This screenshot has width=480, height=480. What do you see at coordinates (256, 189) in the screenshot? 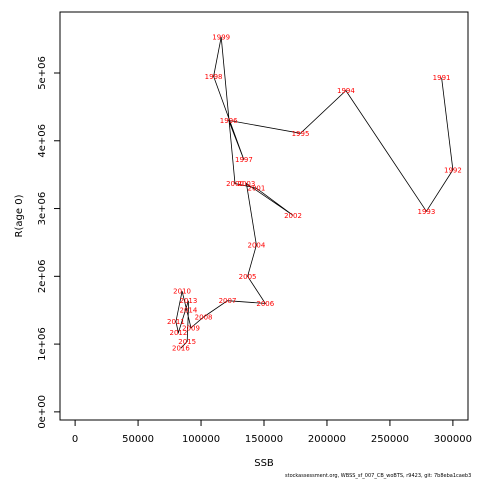
I see `year-label-2001: 2001` at bounding box center [256, 189].